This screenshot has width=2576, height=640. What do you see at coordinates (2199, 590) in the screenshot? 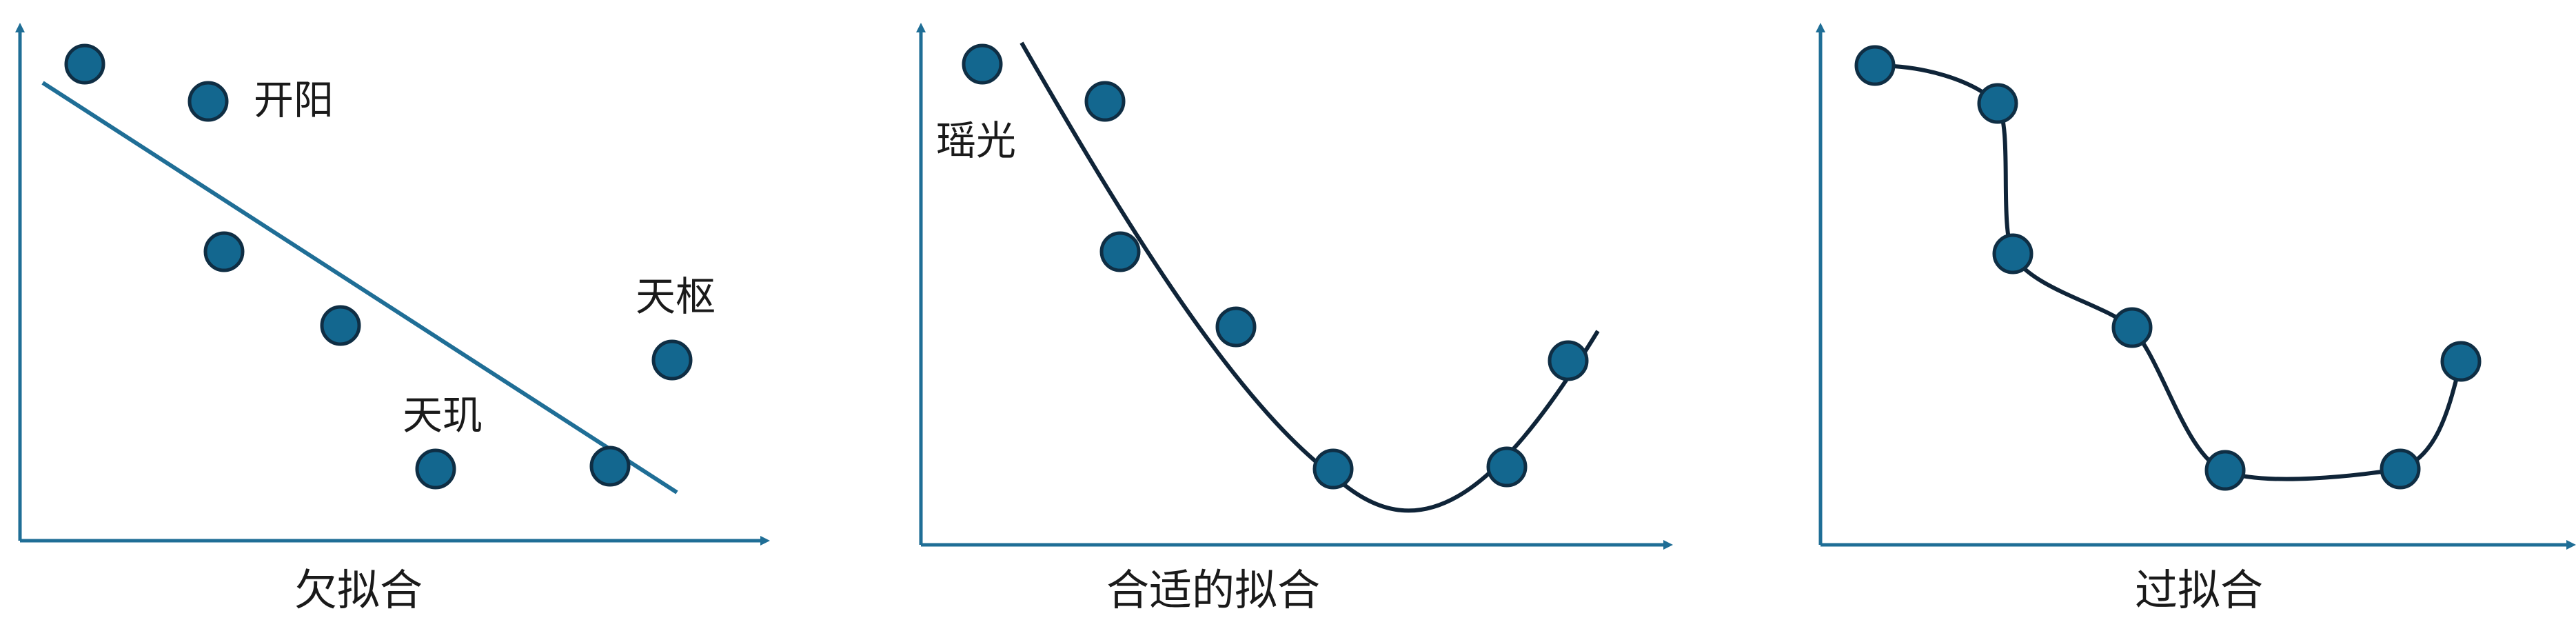
I see `panel-caption: 过拟合` at bounding box center [2199, 590].